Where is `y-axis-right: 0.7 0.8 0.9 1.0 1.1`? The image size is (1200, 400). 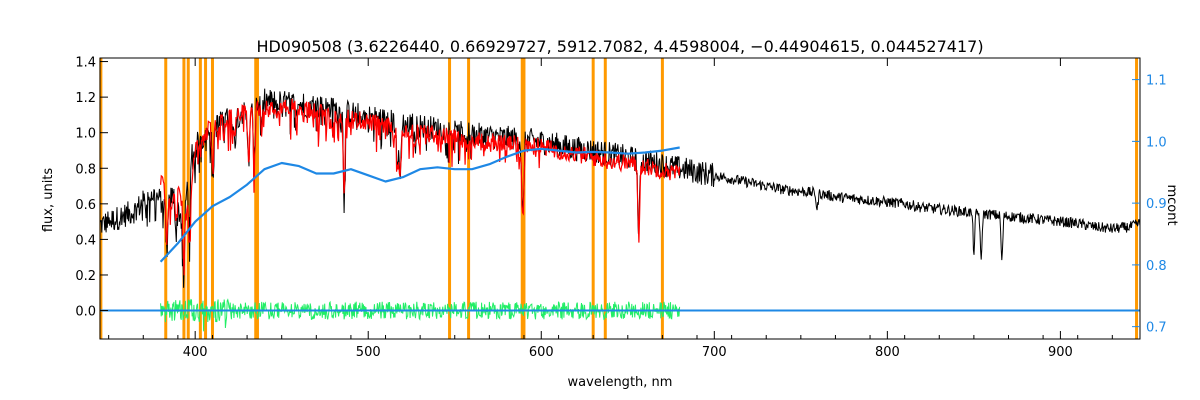
y-axis-right: 0.7 0.8 0.9 1.0 1.1 is located at coordinates (1149, 205).